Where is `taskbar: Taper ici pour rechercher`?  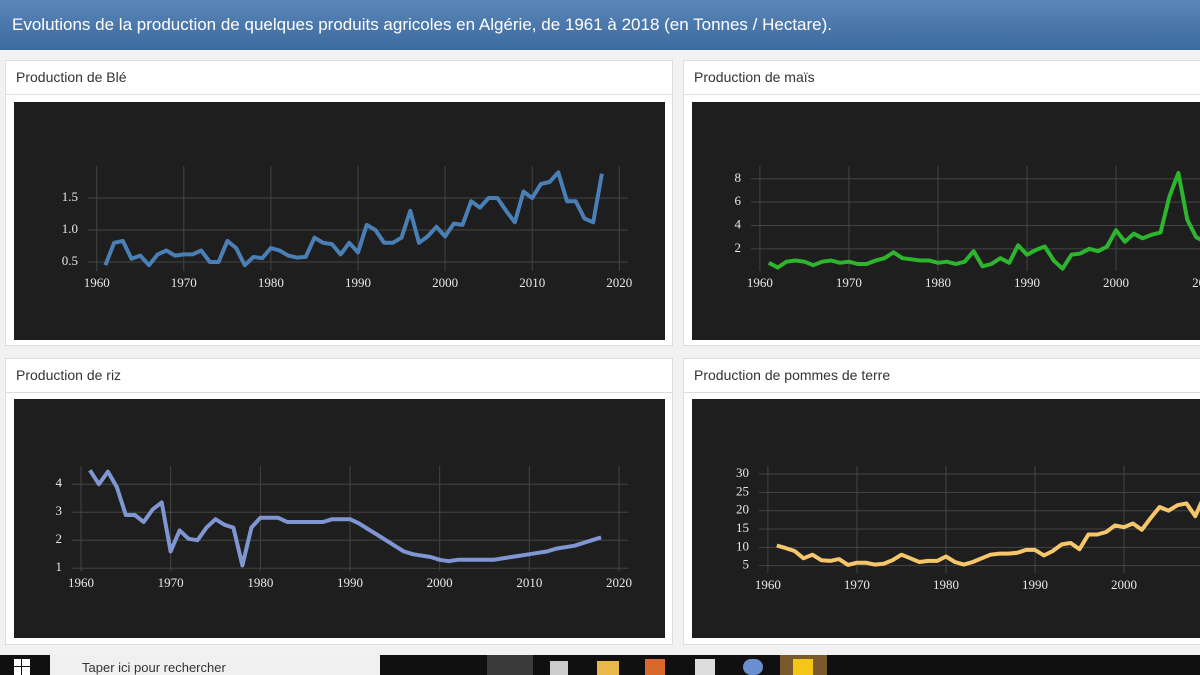 taskbar: Taper ici pour rechercher is located at coordinates (600, 665).